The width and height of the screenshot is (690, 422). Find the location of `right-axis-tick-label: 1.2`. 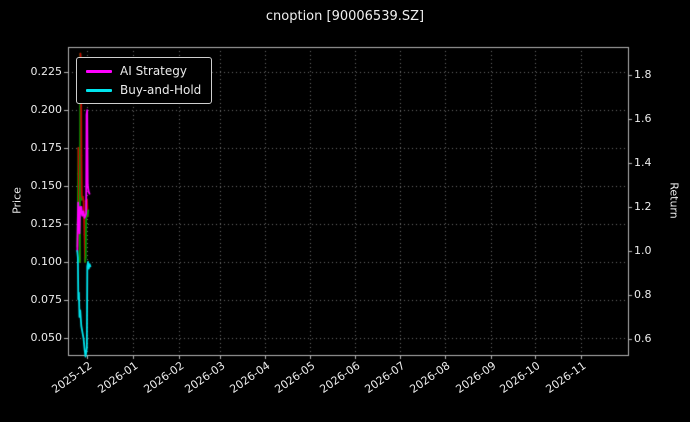

right-axis-tick-label: 1.2 is located at coordinates (643, 206).